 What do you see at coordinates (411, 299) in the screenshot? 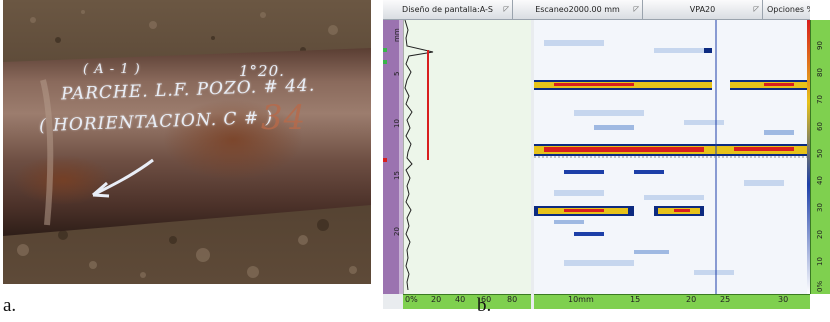
I see `a-scan-tick-0: 0%` at bounding box center [411, 299].